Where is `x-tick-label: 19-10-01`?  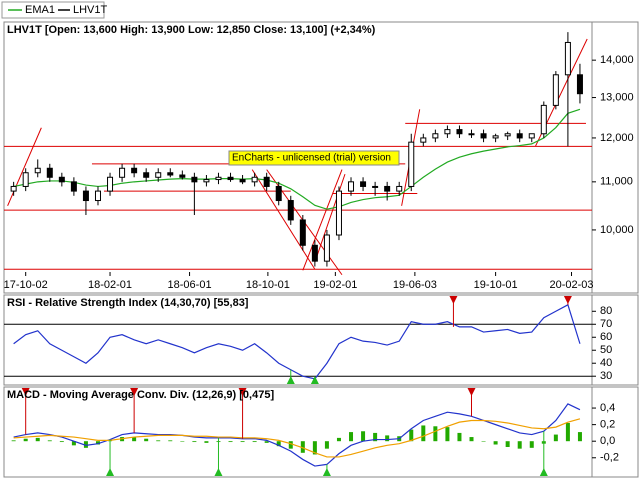
x-tick-label: 19-10-01 is located at coordinates (496, 285).